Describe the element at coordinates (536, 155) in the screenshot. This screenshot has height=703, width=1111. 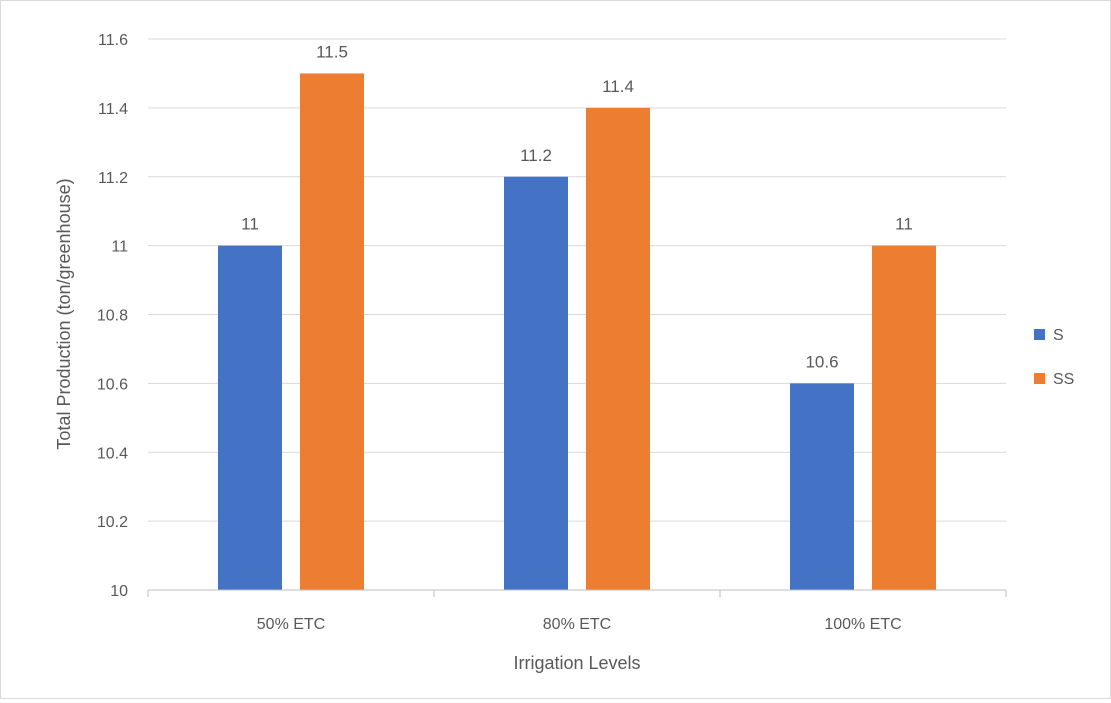
I see `data-label: 11.2` at that location.